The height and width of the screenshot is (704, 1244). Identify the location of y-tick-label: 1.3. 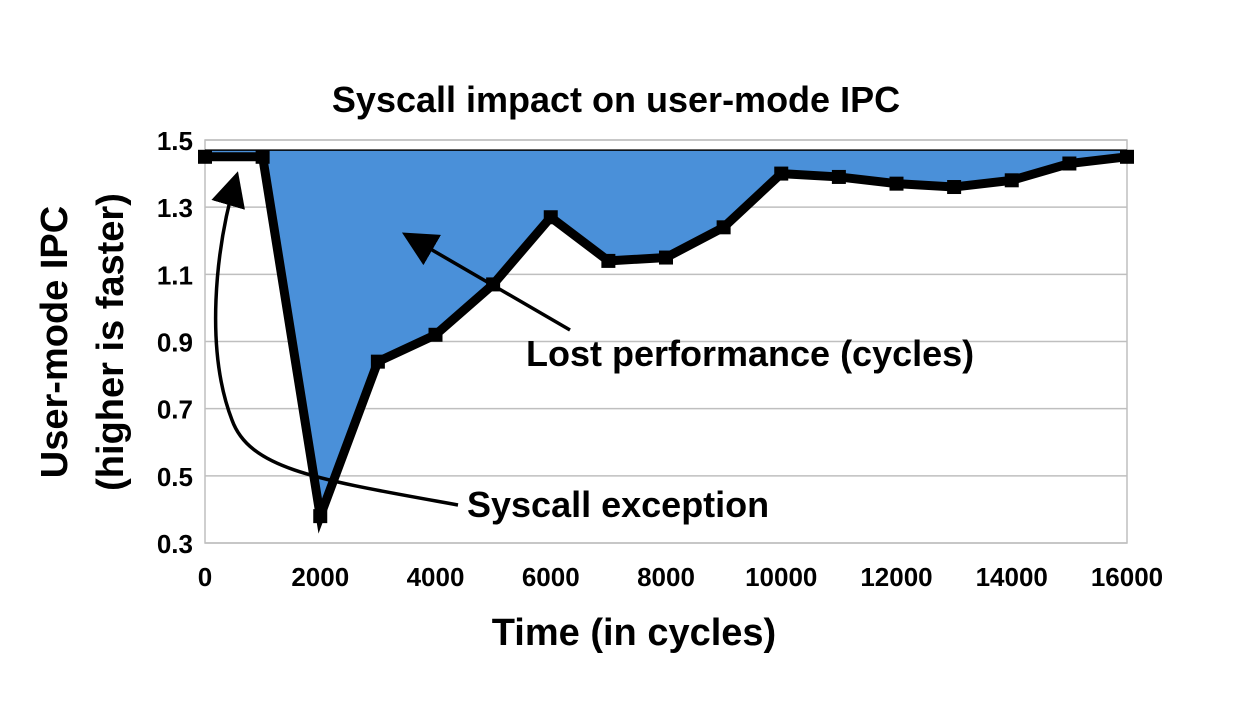
(175, 208).